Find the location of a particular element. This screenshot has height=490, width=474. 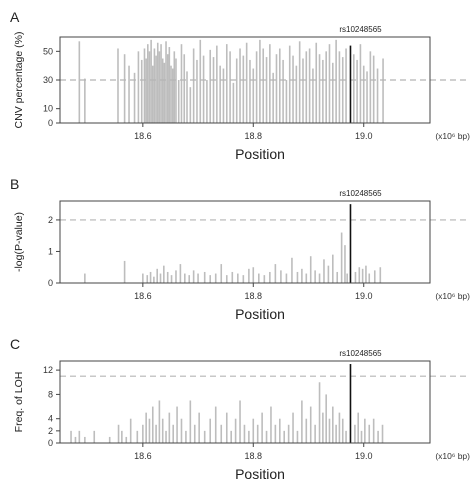

y-tick-label: 1 is located at coordinates (50, 251).